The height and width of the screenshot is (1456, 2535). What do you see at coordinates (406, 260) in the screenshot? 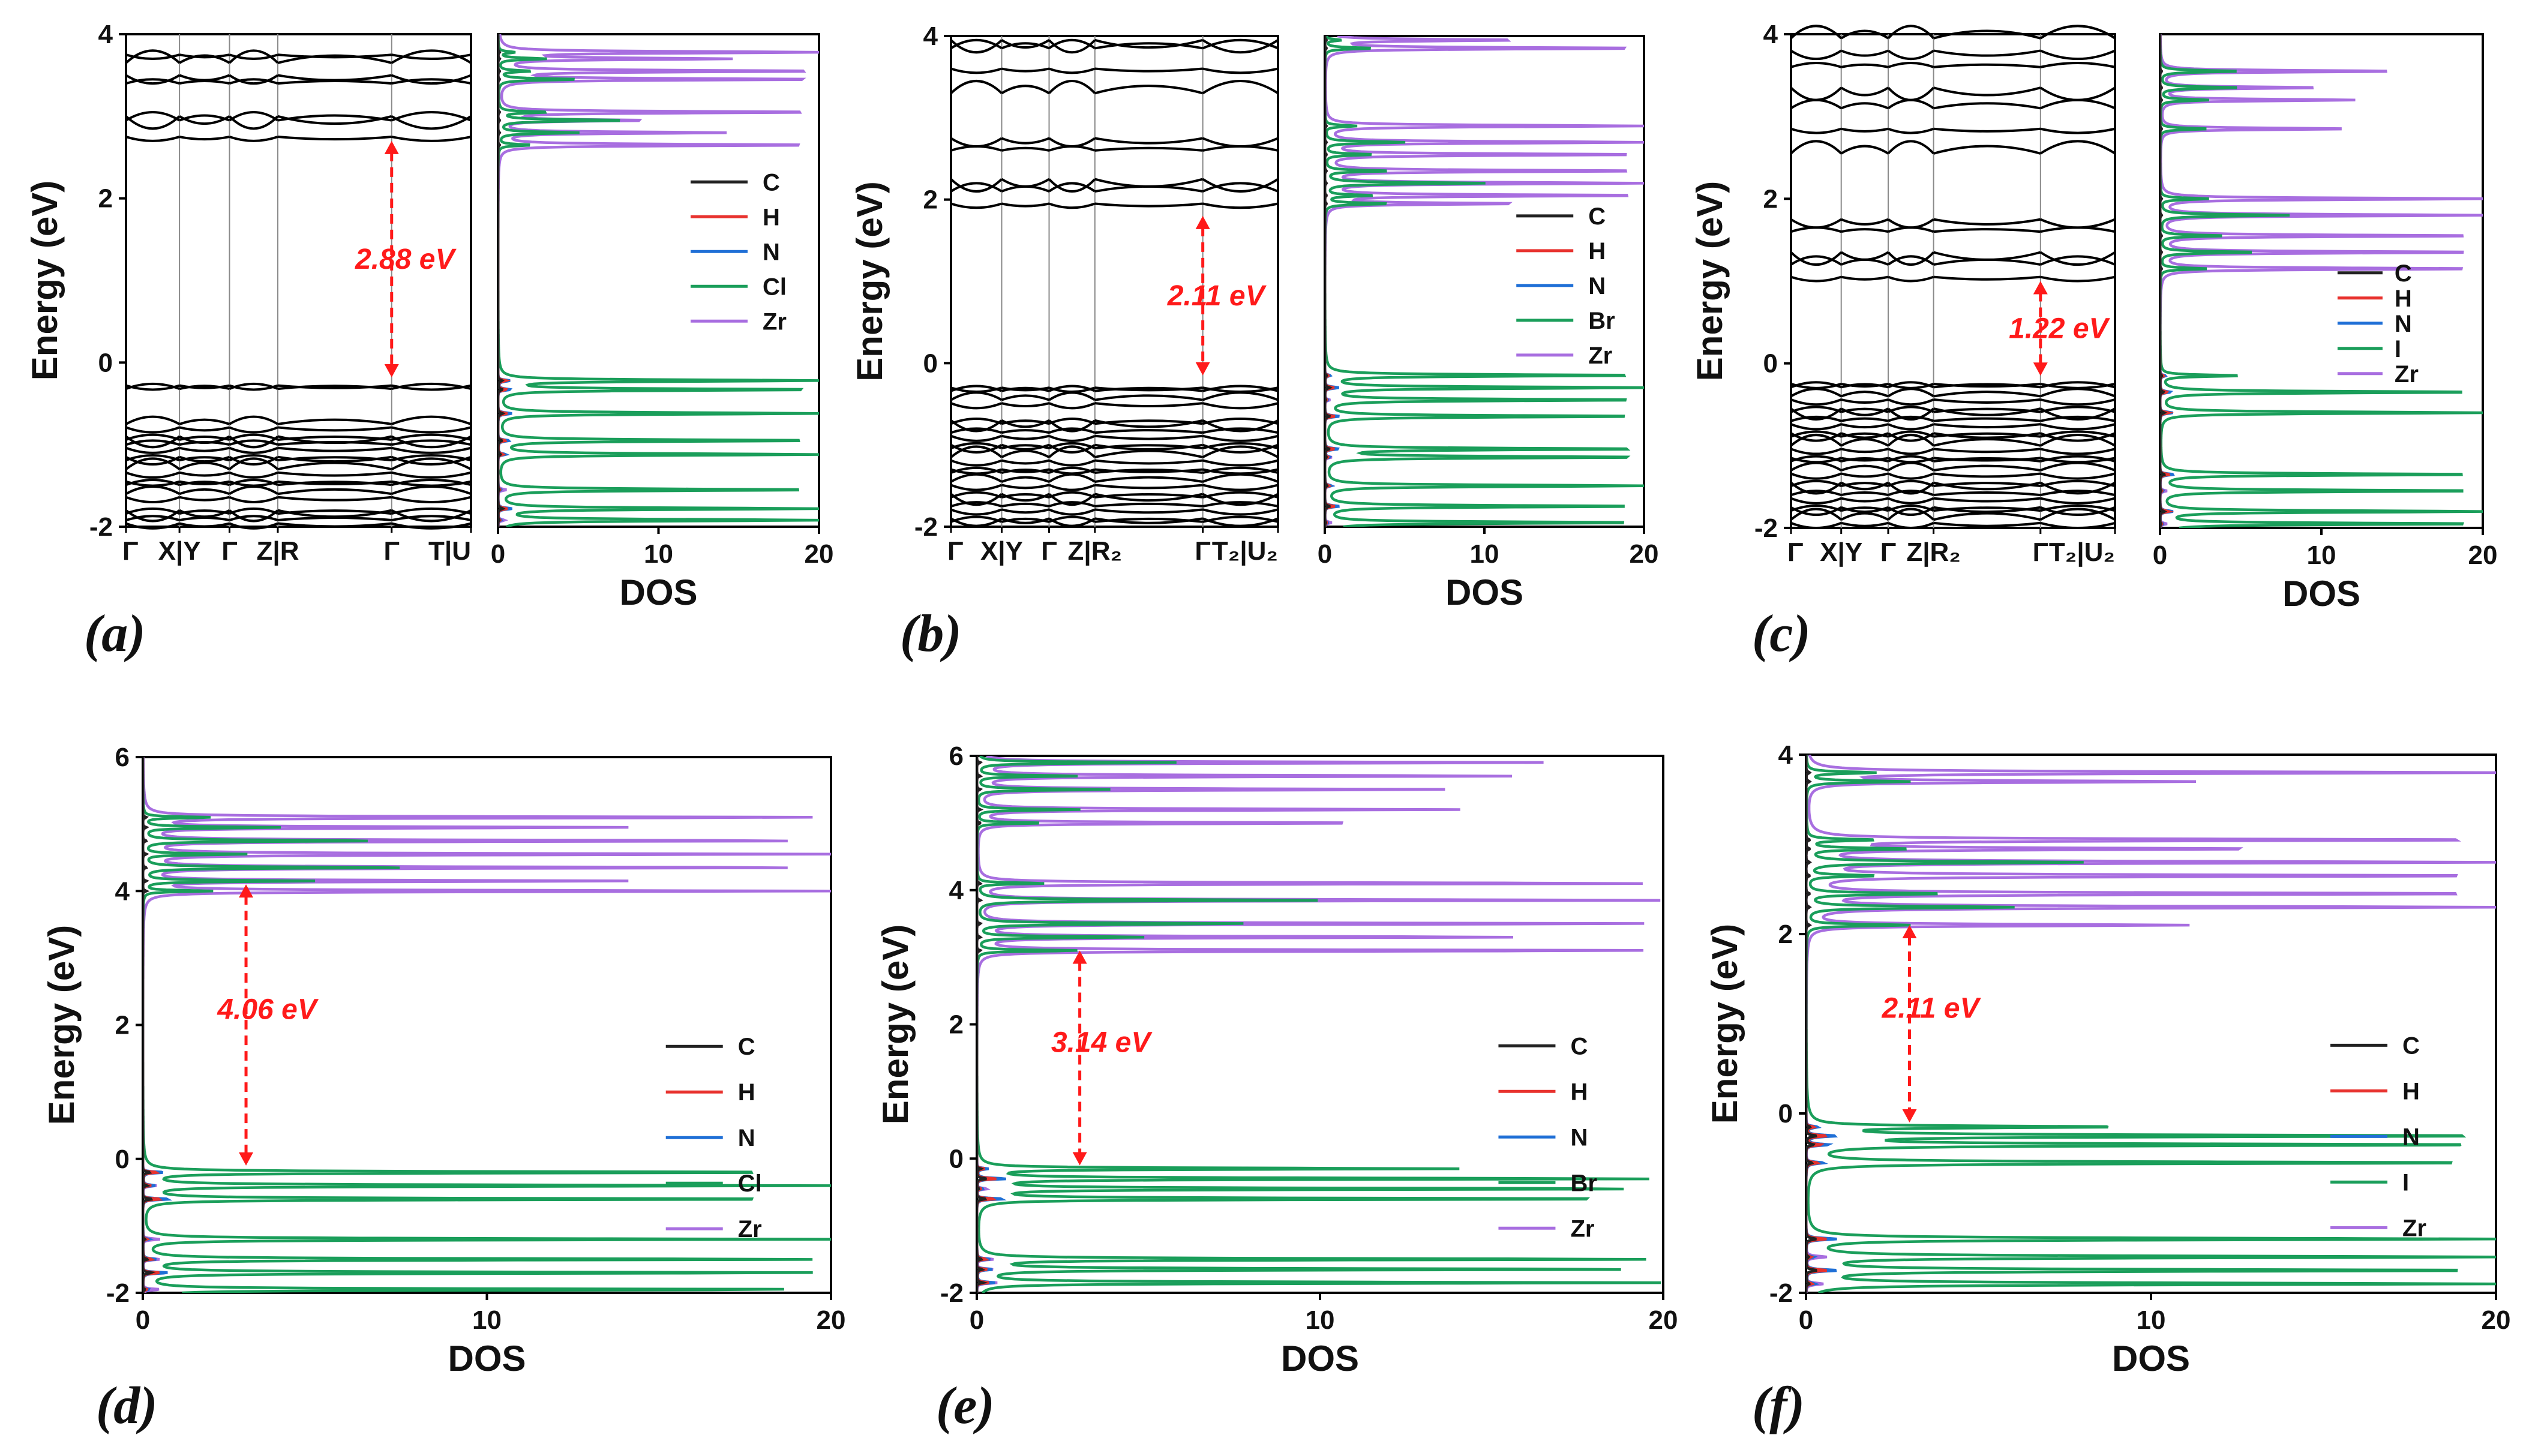
I see `gap-label: 2.88 eV` at bounding box center [406, 260].